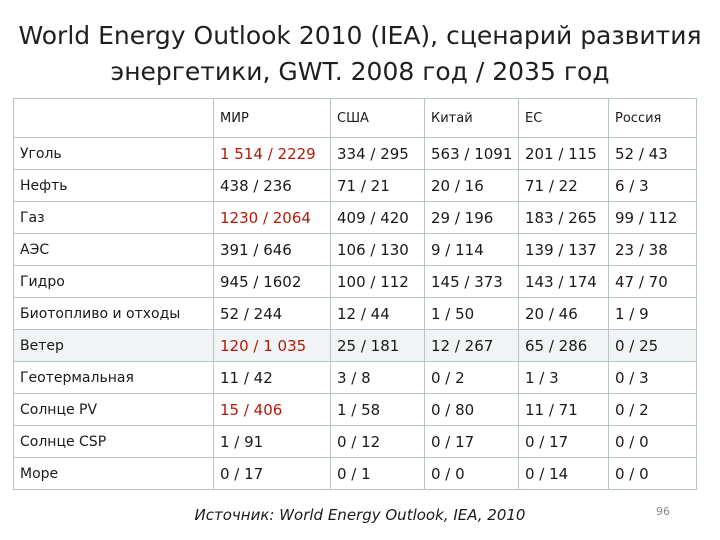 The width and height of the screenshot is (720, 540). What do you see at coordinates (652, 217) in the screenshot?
I see `table-cell: 99 / 112` at bounding box center [652, 217].